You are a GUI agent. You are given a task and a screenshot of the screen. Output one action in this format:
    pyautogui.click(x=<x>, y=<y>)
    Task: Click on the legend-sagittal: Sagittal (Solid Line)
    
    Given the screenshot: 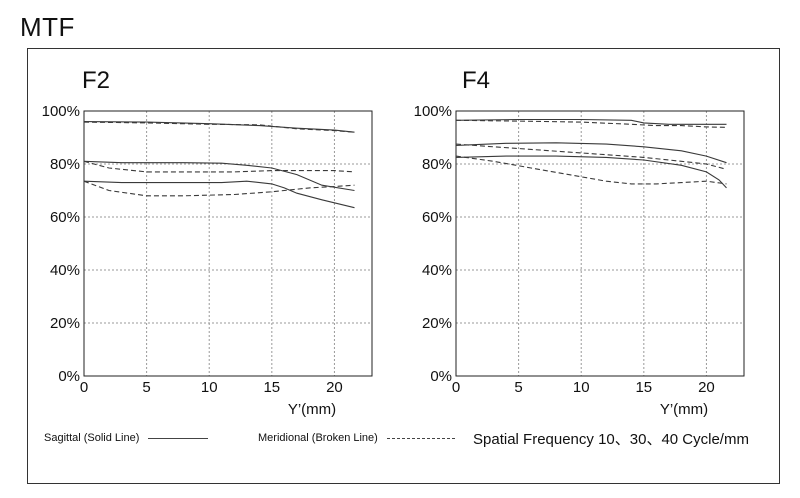 What is the action you would take?
    pyautogui.click(x=126, y=438)
    